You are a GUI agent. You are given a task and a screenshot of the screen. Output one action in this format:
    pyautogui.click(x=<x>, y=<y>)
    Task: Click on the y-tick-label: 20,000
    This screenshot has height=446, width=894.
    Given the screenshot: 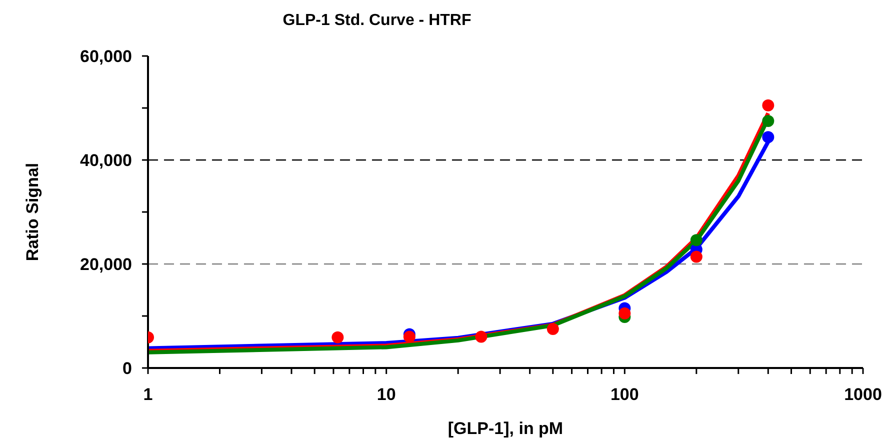 What is the action you would take?
    pyautogui.click(x=106, y=264)
    